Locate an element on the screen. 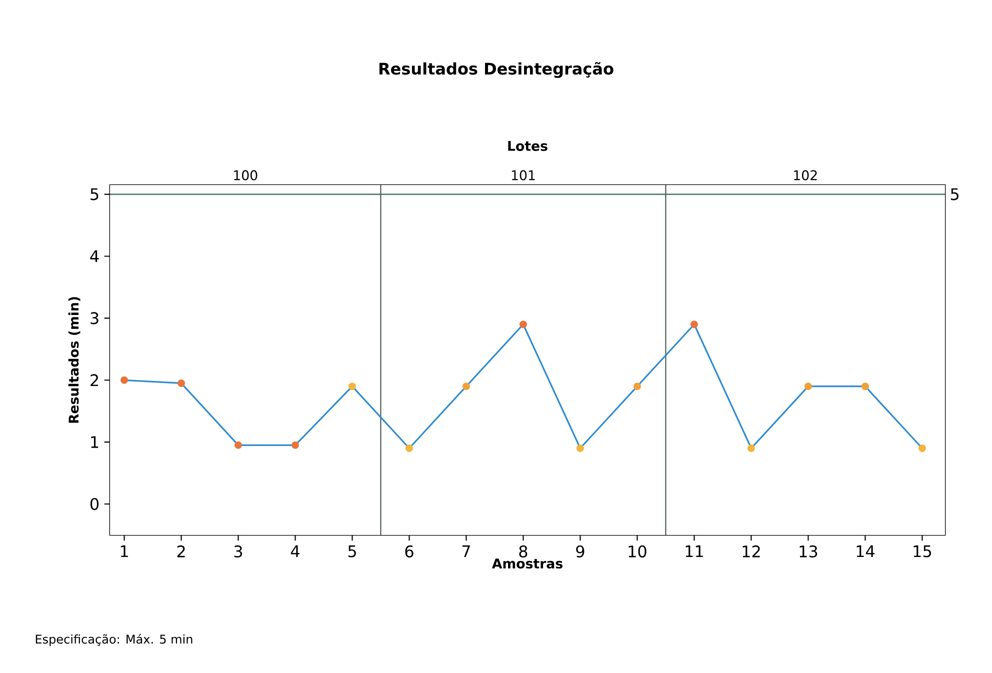 This screenshot has width=992, height=673. x-tick-label: 2 is located at coordinates (181, 551).